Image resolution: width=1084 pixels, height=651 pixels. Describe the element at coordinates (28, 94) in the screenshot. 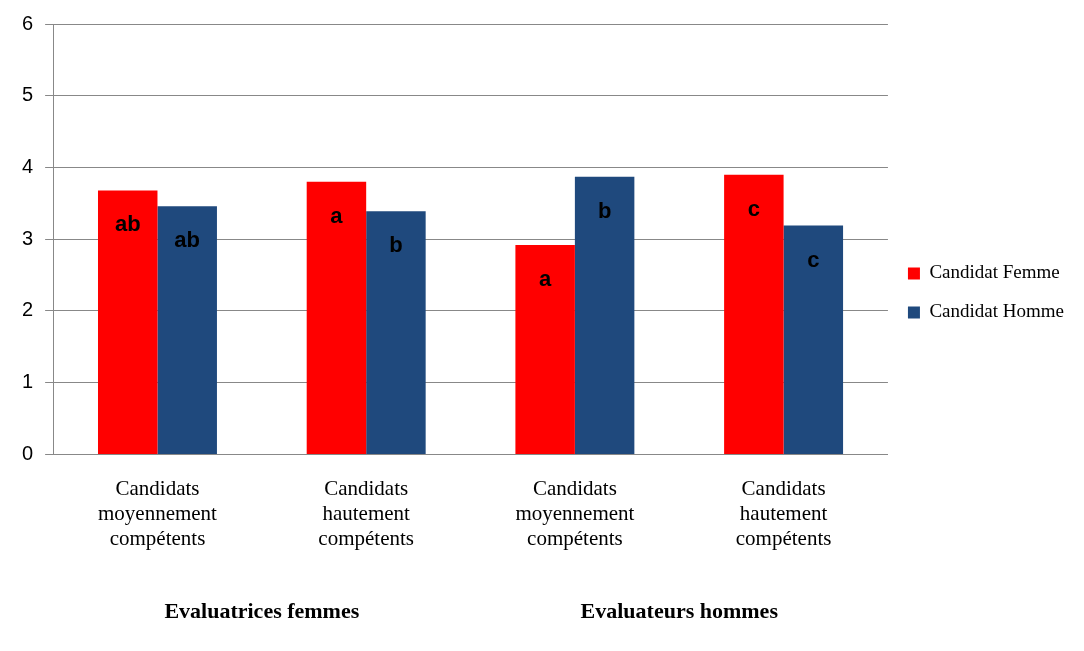

I see `y-tick-label: 5` at that location.